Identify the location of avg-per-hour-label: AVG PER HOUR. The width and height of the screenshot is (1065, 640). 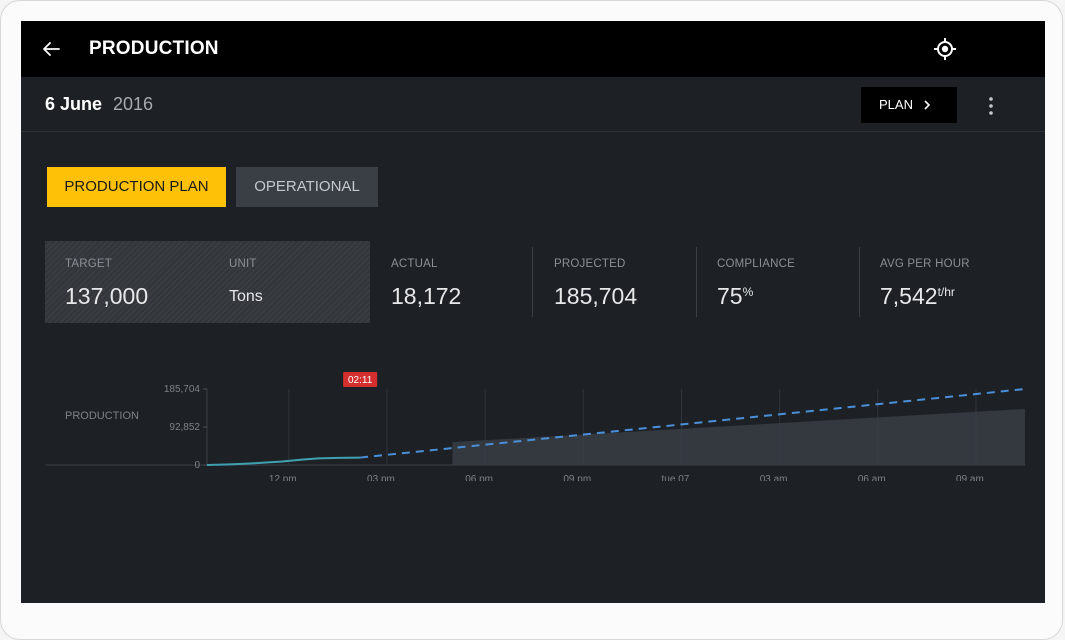
(925, 264).